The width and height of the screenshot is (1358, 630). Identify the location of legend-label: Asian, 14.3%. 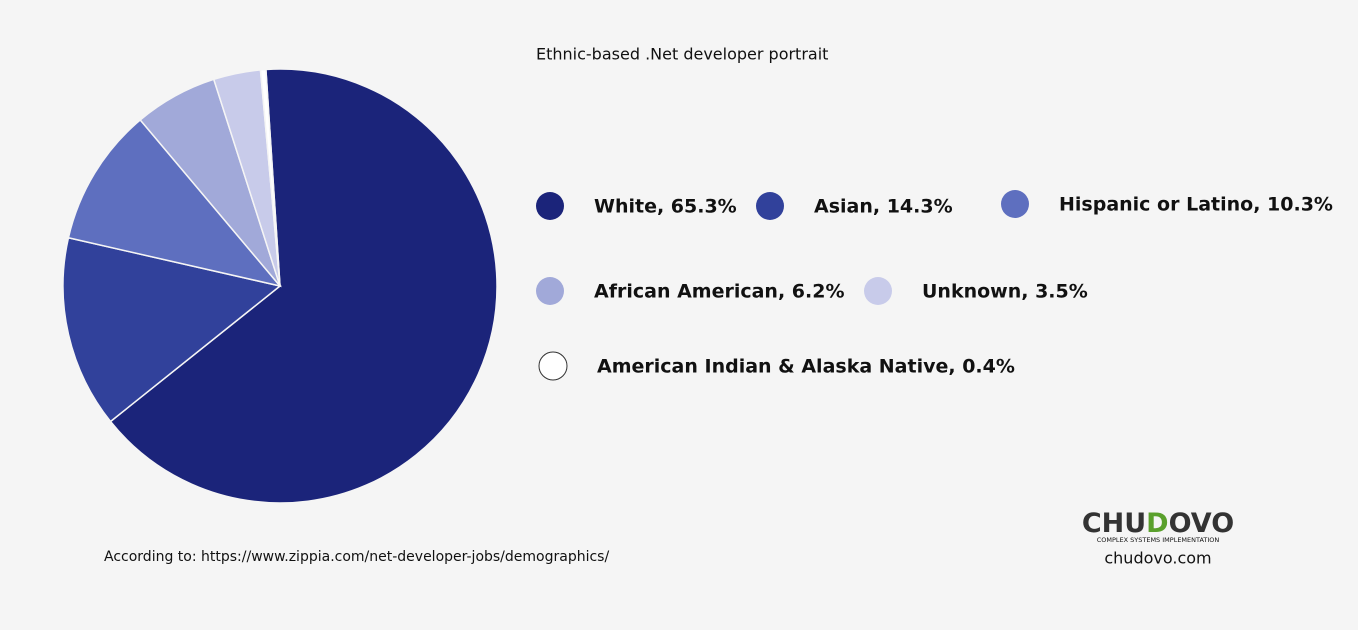
(883, 207).